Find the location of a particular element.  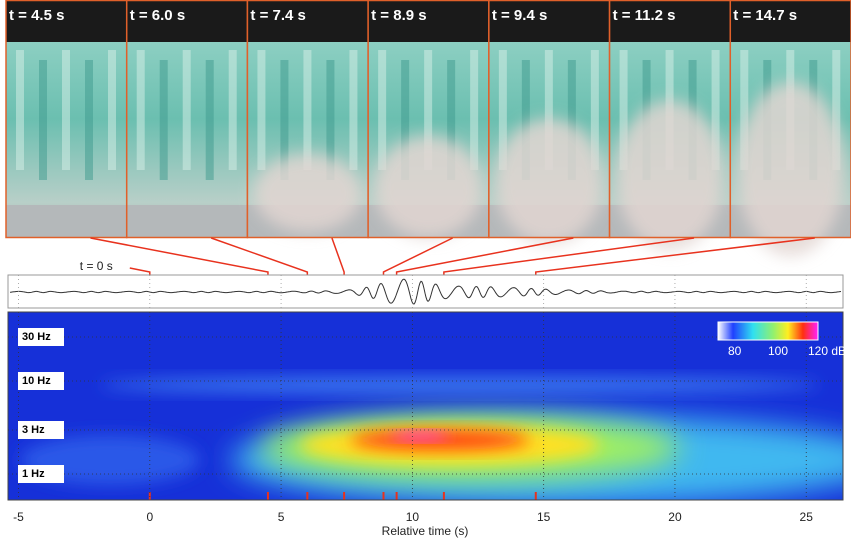

colorbar-label: 100 is located at coordinates (778, 351).